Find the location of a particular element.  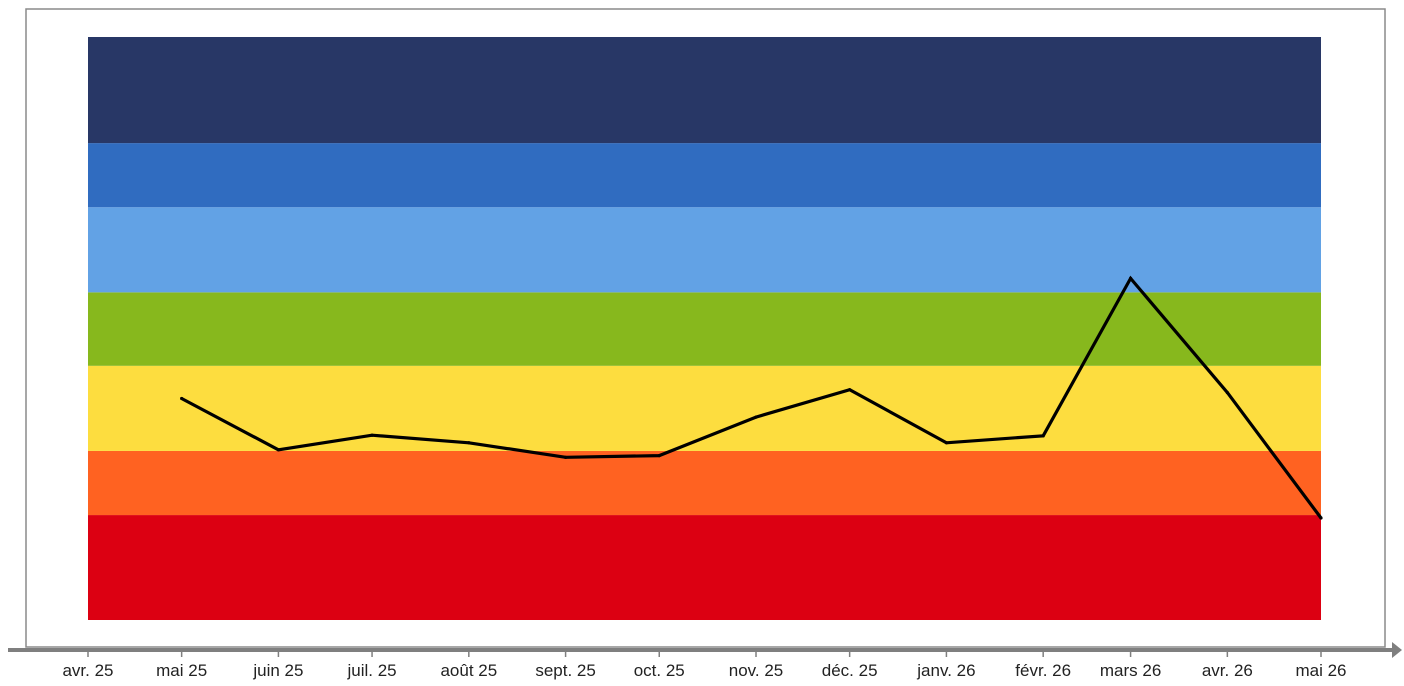

x-tick-label: mai 26 is located at coordinates (1320, 670).